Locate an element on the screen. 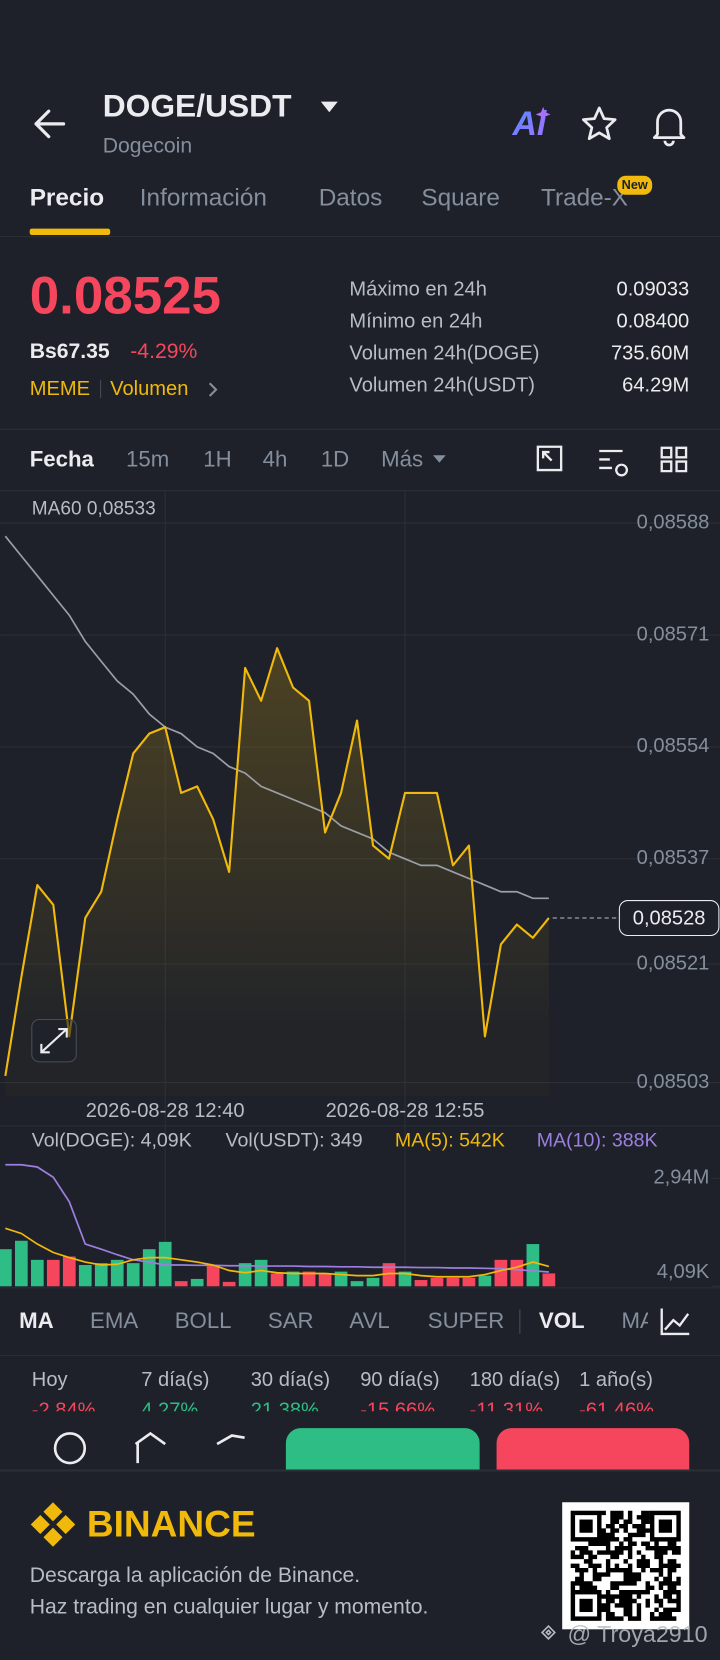 The height and width of the screenshot is (1660, 720). indicator: VOL is located at coordinates (562, 1320).